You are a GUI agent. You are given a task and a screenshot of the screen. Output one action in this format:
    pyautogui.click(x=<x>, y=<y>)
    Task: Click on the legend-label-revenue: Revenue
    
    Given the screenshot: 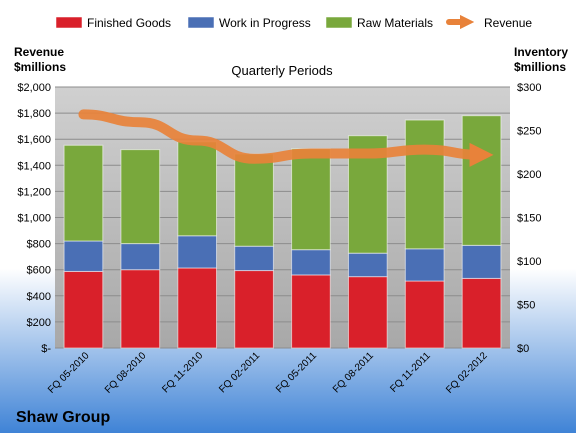 What is the action you would take?
    pyautogui.click(x=508, y=23)
    